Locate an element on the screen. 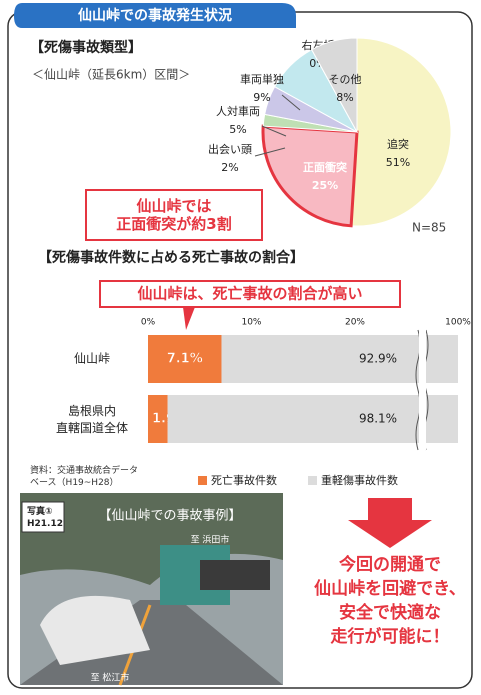 The height and width of the screenshot is (695, 481). arrow is located at coordinates (390, 523).